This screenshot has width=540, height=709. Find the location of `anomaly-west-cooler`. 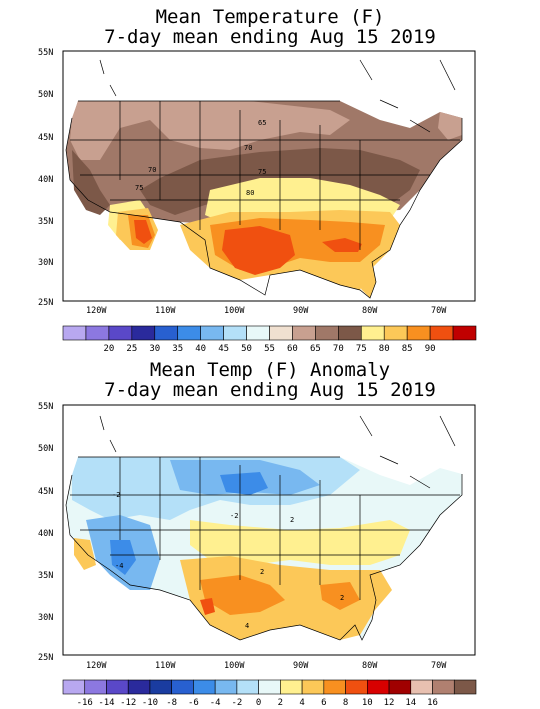

anomaly-west-cooler is located at coordinates (123, 557).